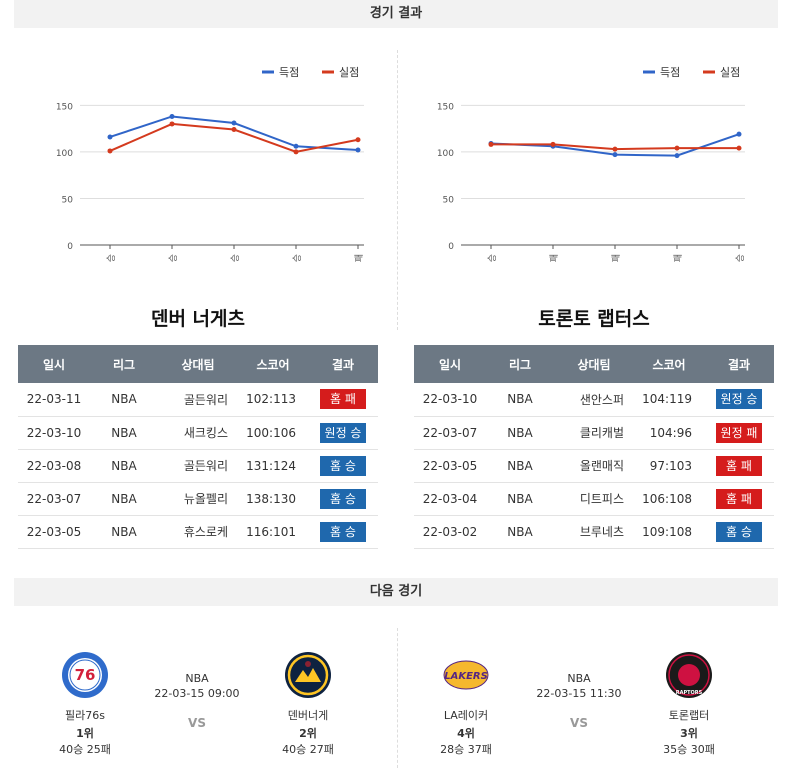  What do you see at coordinates (466, 676) in the screenshot?
I see `svg-text: LAKERS` at bounding box center [466, 676].